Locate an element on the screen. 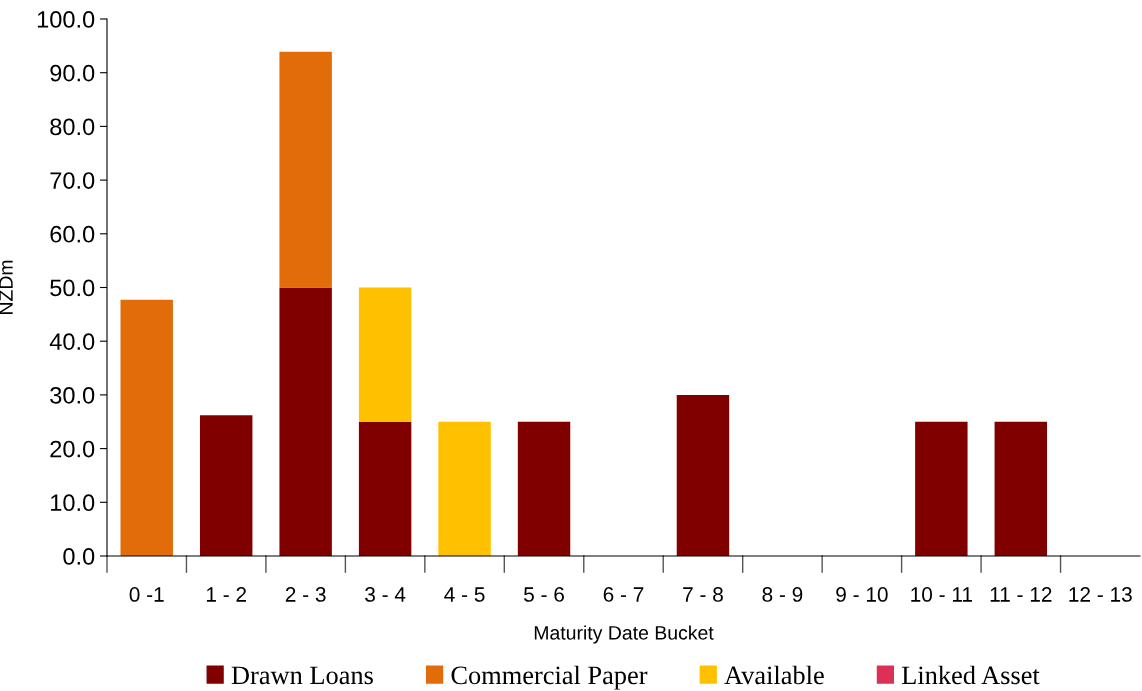  x-tick-label: 2 - 3 is located at coordinates (305, 594).